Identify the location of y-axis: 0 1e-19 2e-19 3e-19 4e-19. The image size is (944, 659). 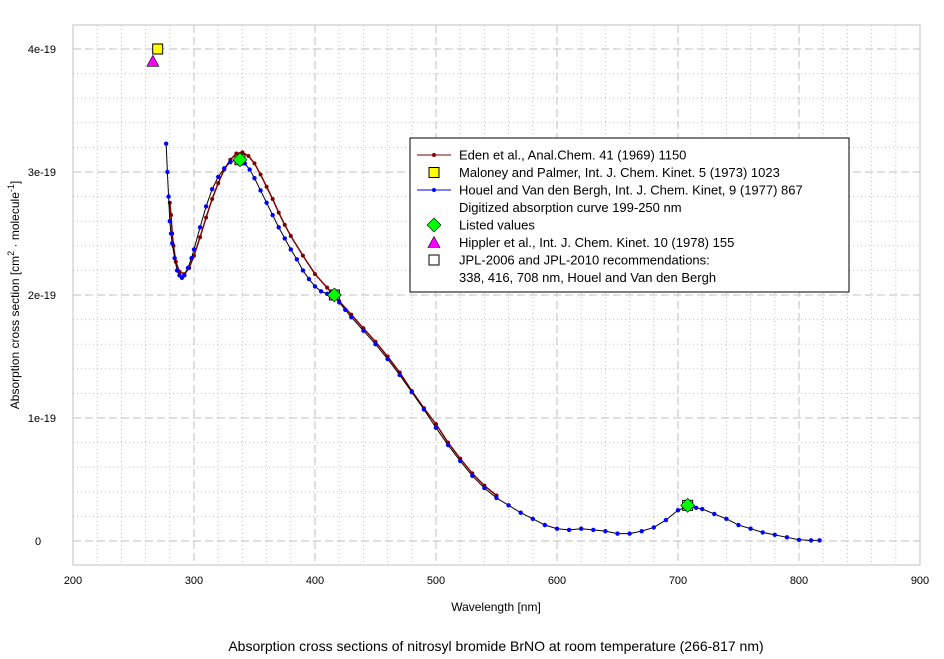
(42, 296).